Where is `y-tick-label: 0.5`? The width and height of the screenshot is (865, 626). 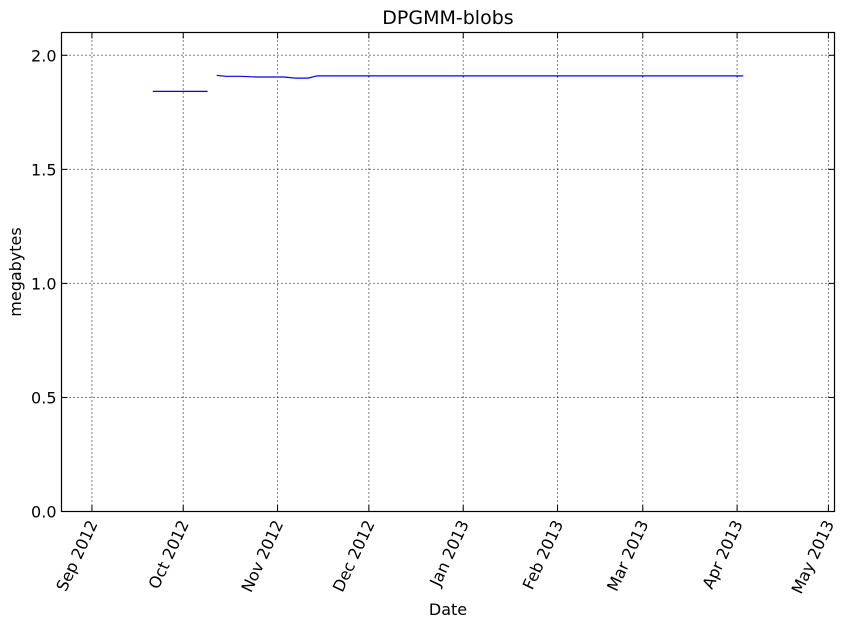 y-tick-label: 0.5 is located at coordinates (43, 397).